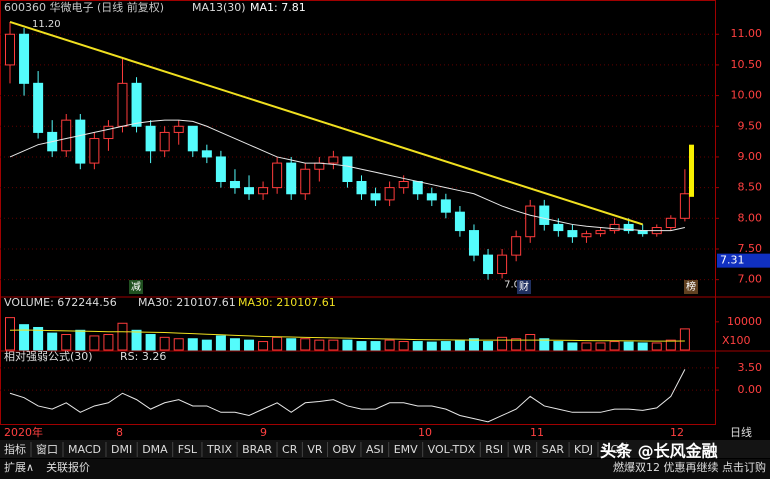 The image size is (770, 479). I want to click on rs-value: RS: 3.26, so click(143, 356).